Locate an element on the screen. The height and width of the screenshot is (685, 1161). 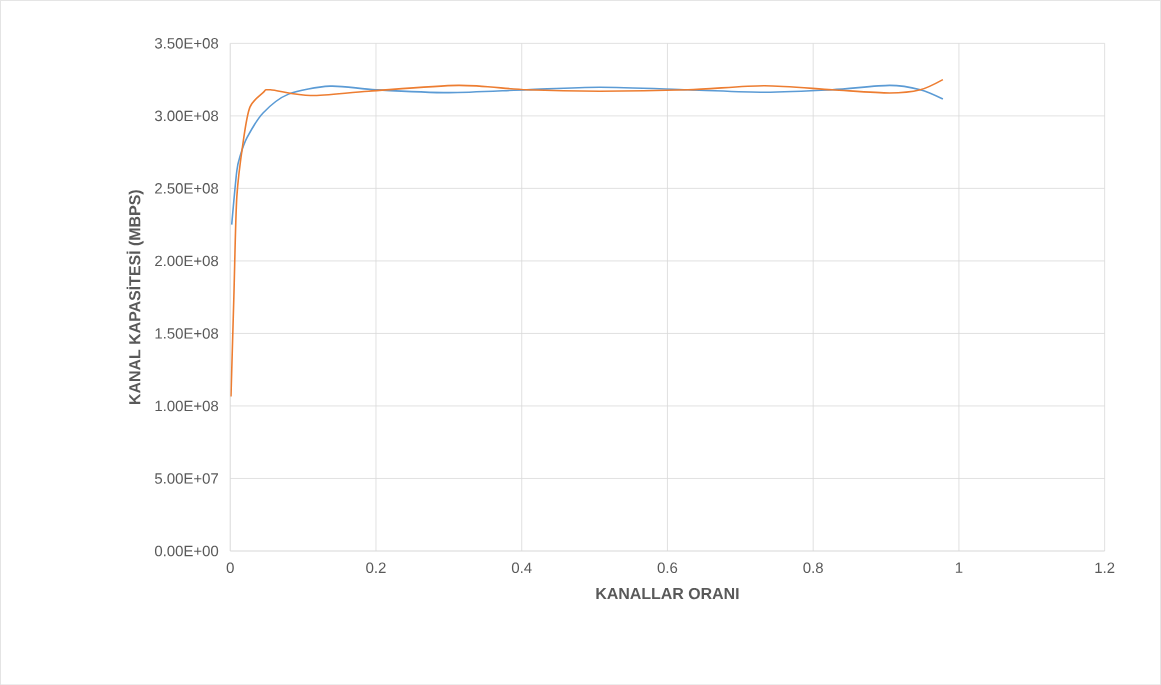
y-tick-label: 1.00E+08 is located at coordinates (187, 406).